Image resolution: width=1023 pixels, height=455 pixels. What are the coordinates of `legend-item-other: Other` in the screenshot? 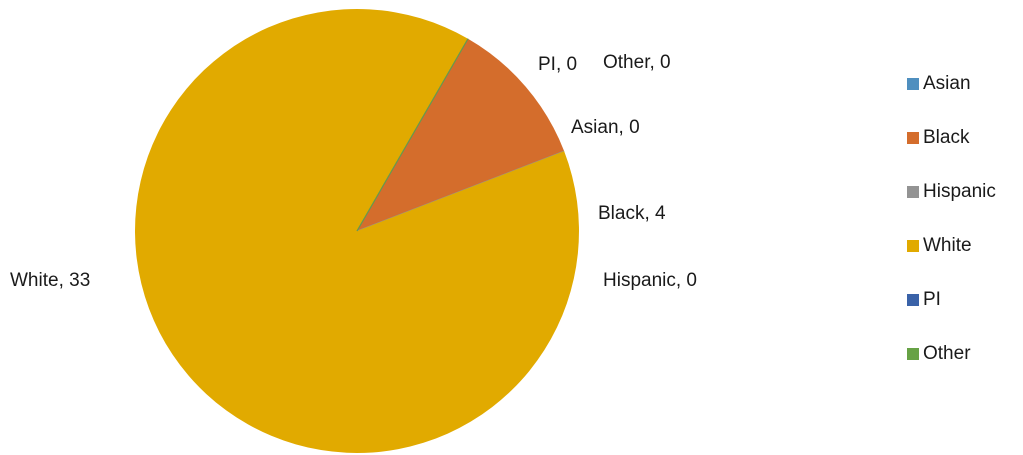 It's located at (965, 353).